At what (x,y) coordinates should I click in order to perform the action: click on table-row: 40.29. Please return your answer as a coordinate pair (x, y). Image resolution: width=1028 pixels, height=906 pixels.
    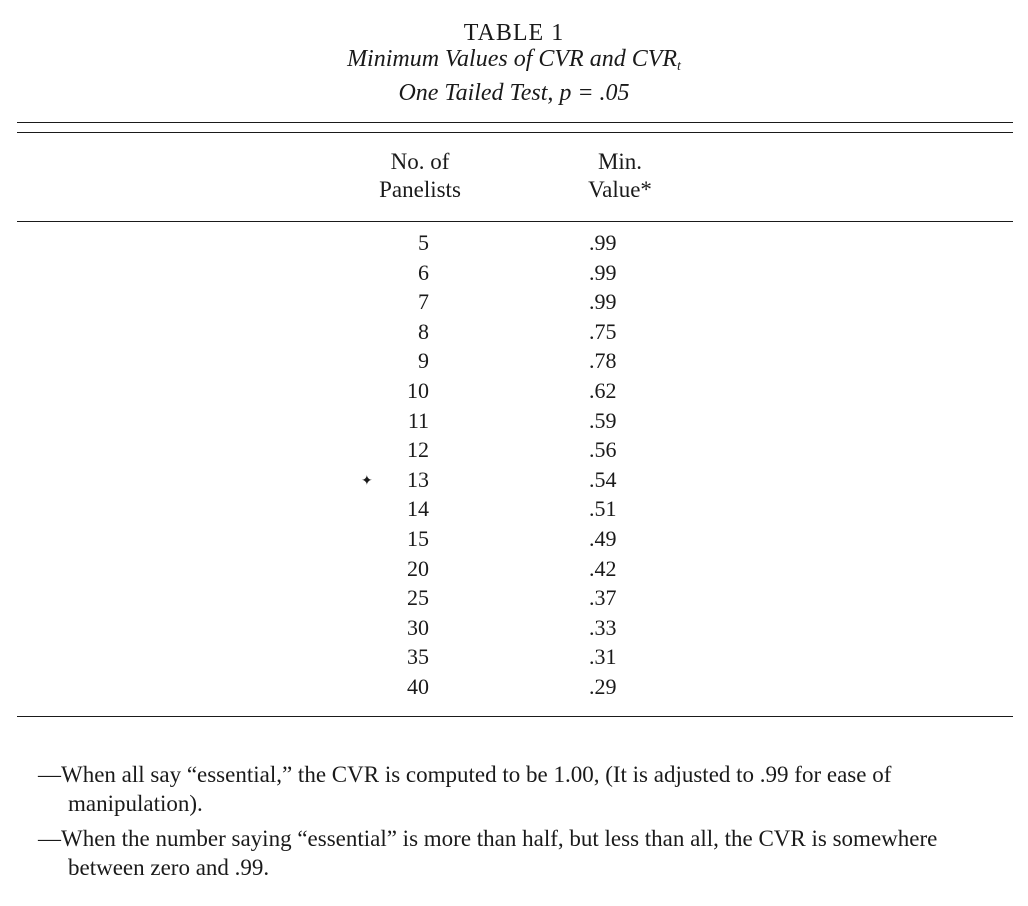
    Looking at the image, I should click on (514, 686).